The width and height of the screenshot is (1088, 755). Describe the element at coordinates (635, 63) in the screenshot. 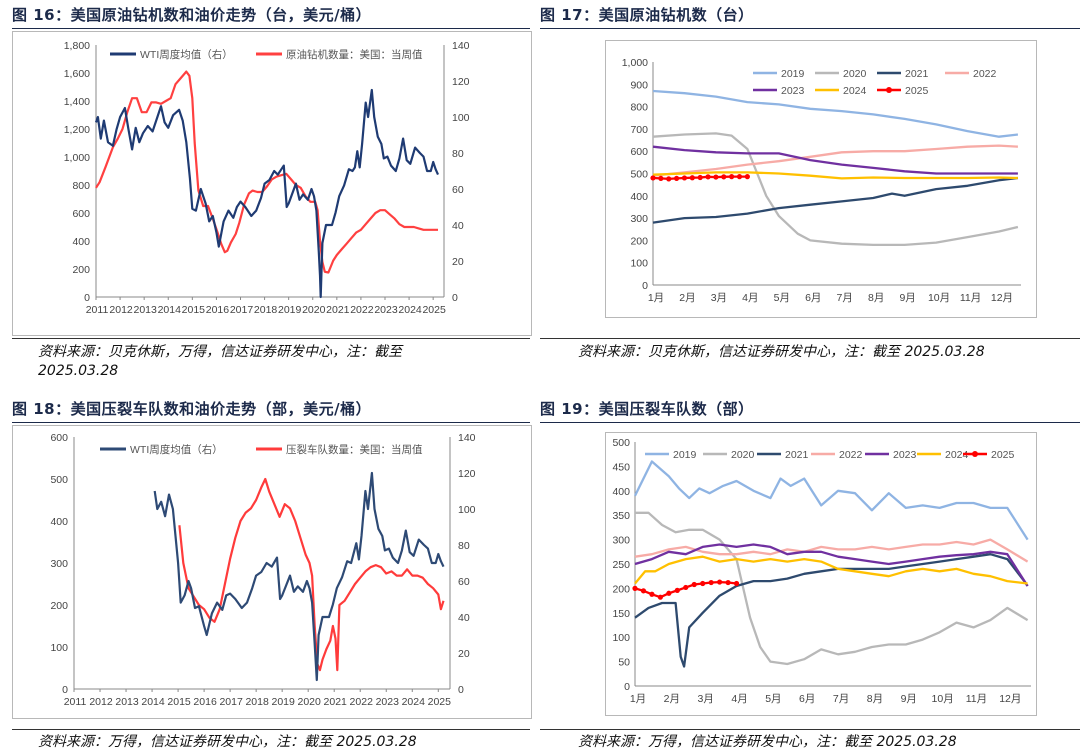

I see `y-tick-label: 1,000` at that location.